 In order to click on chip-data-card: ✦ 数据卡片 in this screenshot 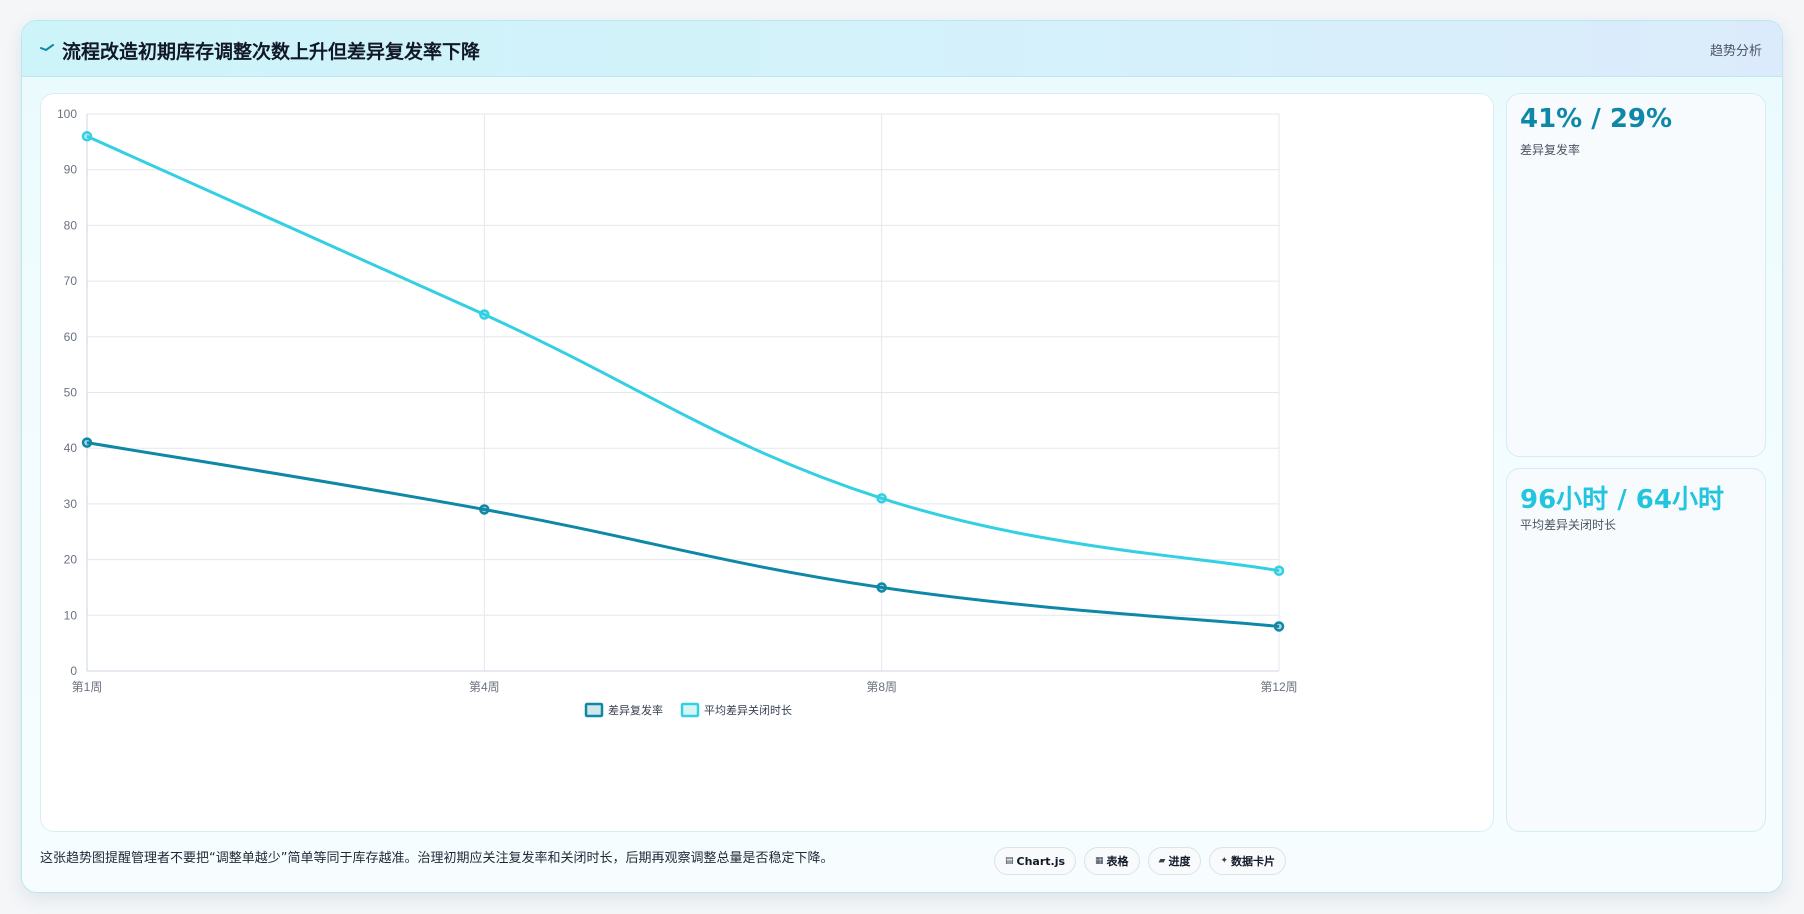, I will do `click(1248, 861)`.